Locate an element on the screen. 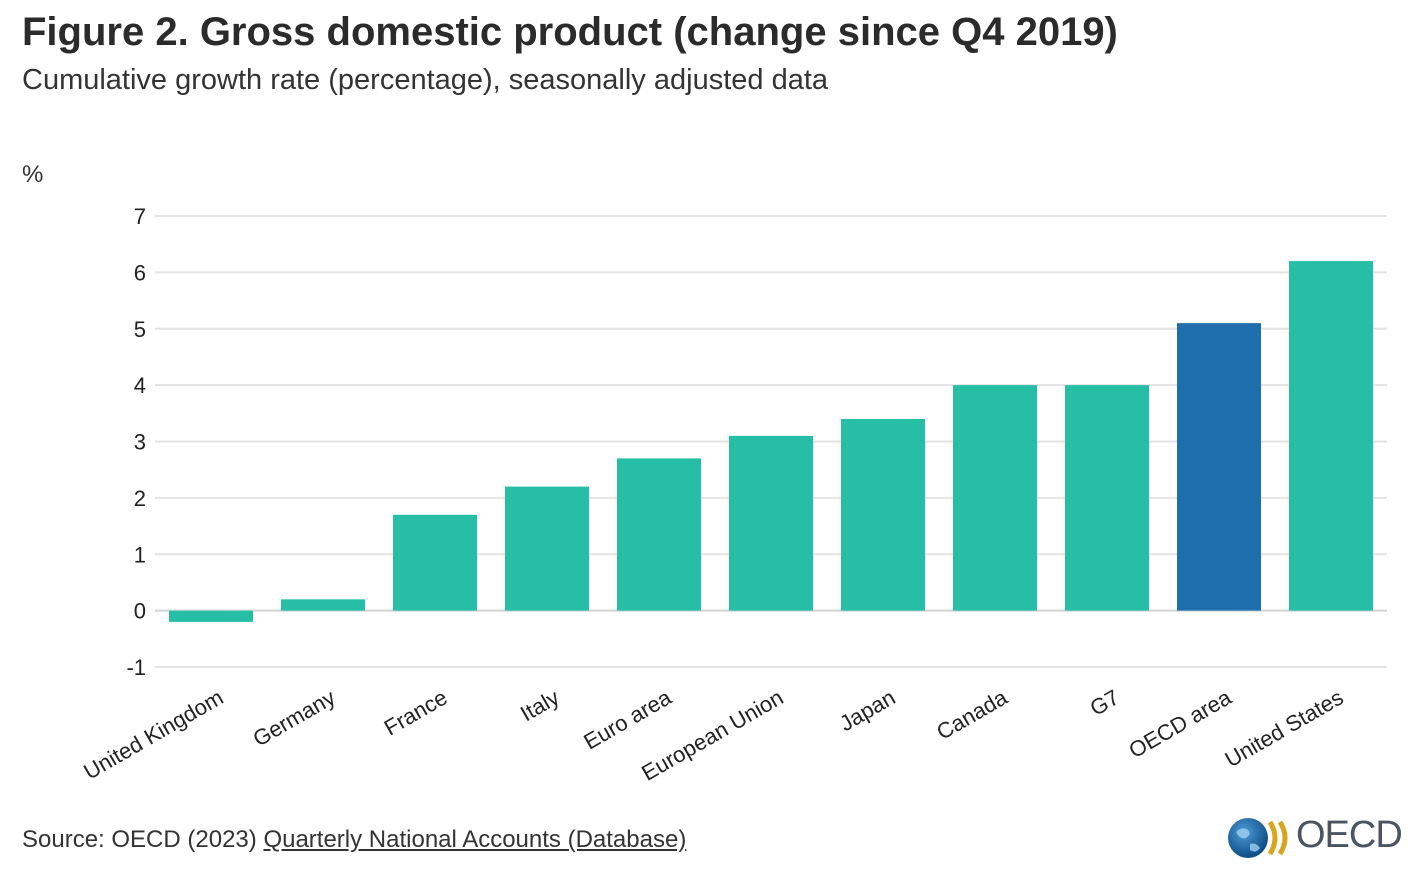 Image resolution: width=1421 pixels, height=878 pixels. x-tick-label: Germany is located at coordinates (294, 718).